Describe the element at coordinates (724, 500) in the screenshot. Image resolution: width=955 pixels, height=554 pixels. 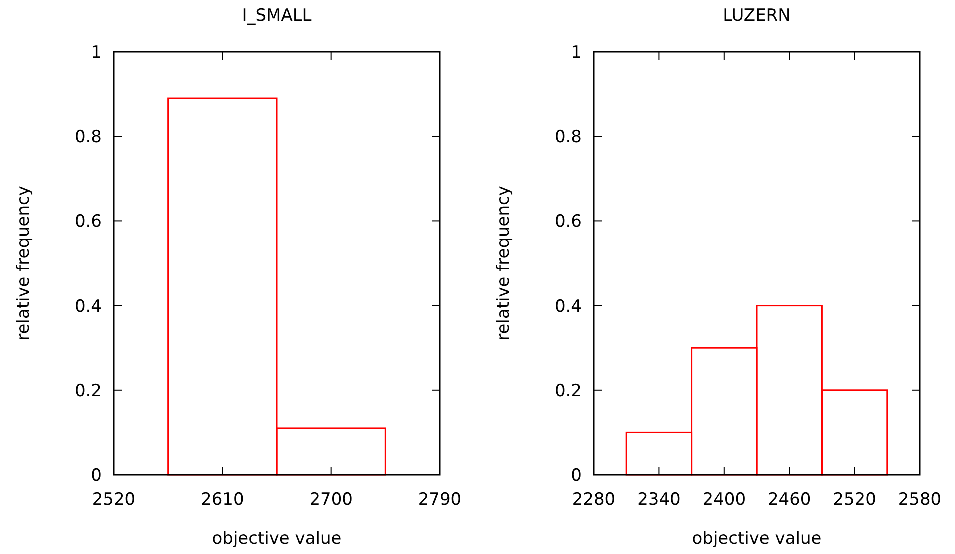
I see `x-tick-label: 2400` at that location.